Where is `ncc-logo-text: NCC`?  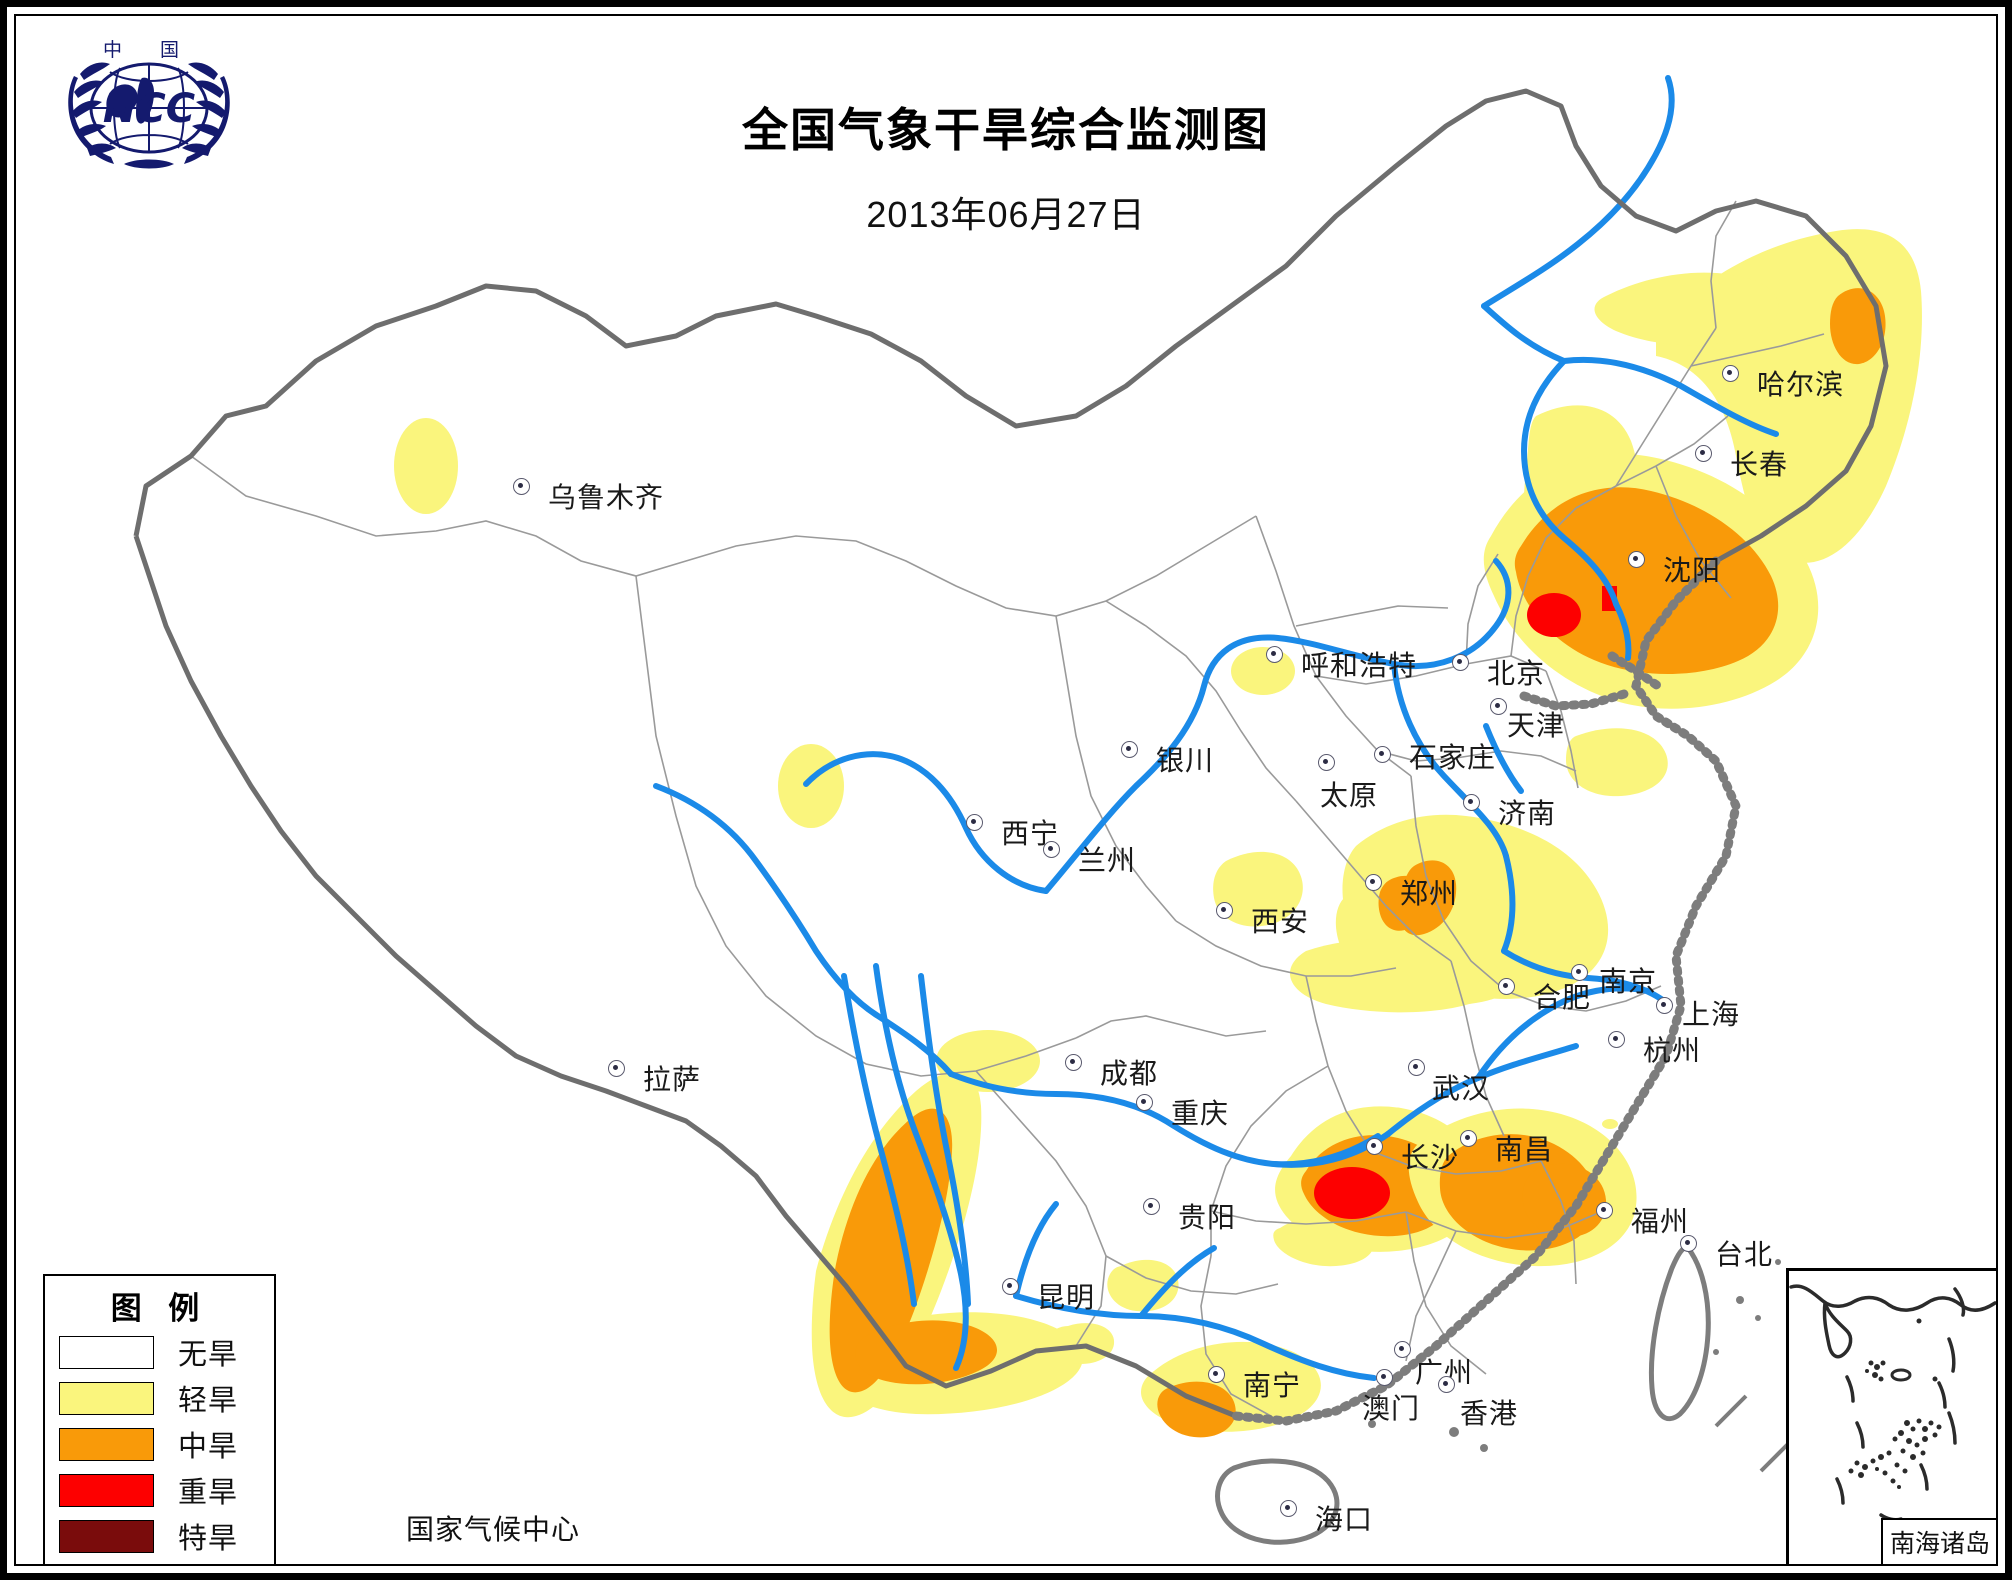 ncc-logo-text: NCC is located at coordinates (149, 109).